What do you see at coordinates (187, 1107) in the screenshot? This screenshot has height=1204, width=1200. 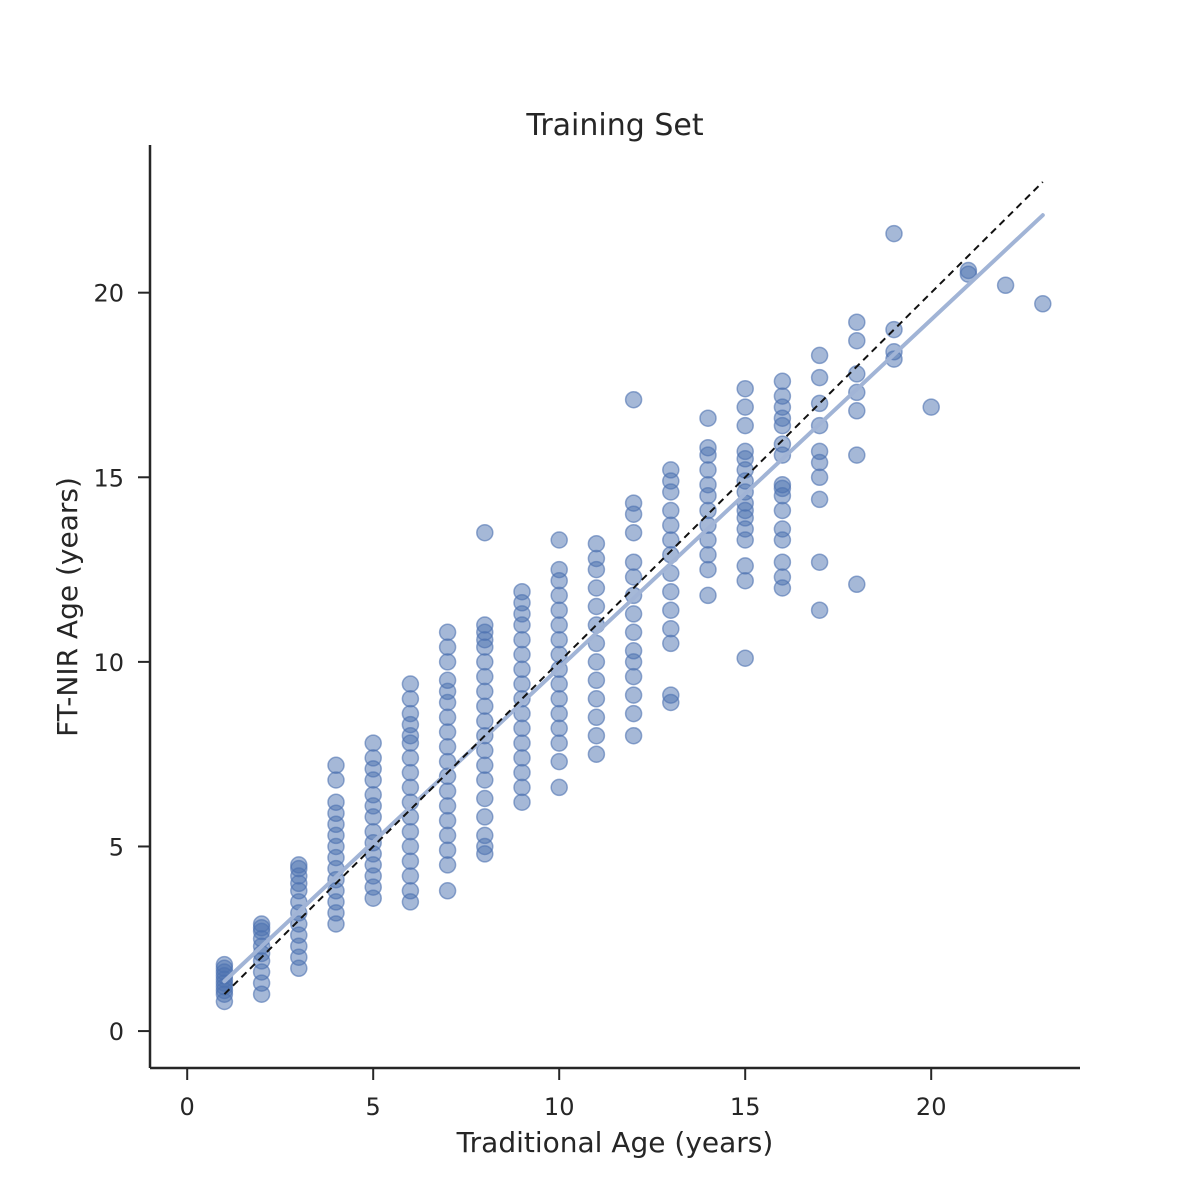 I see `x-tick-label: 0` at bounding box center [187, 1107].